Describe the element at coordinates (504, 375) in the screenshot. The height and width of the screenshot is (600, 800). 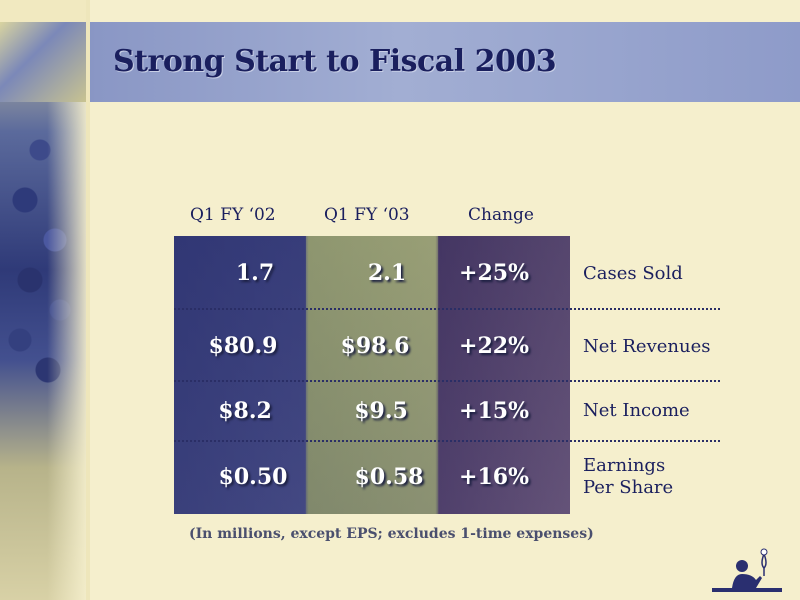
I see `column-shade-change` at that location.